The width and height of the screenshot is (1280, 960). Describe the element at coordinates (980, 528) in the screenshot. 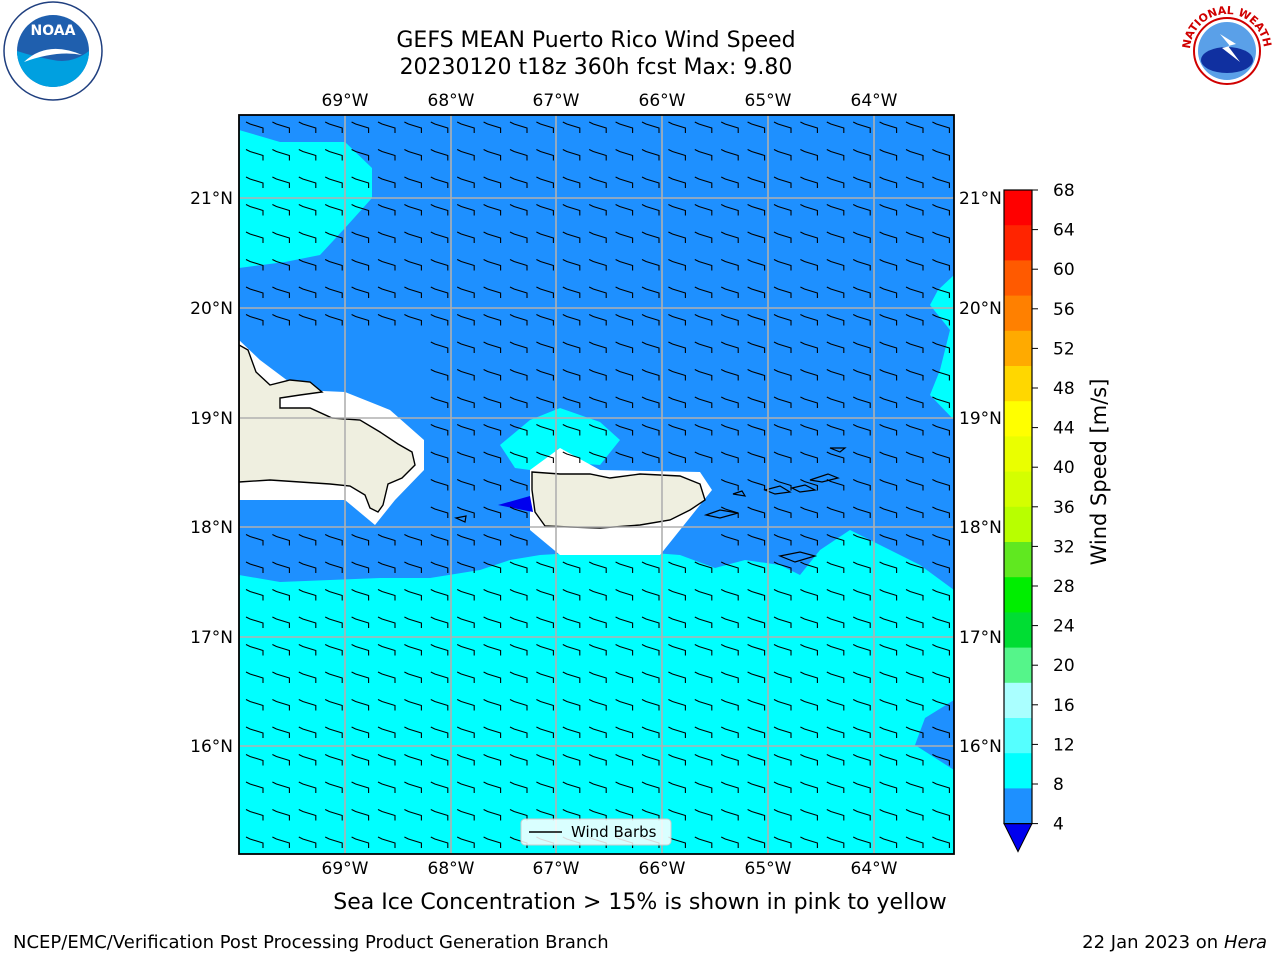

I see `lat-tick-right-18: 18°N` at that location.